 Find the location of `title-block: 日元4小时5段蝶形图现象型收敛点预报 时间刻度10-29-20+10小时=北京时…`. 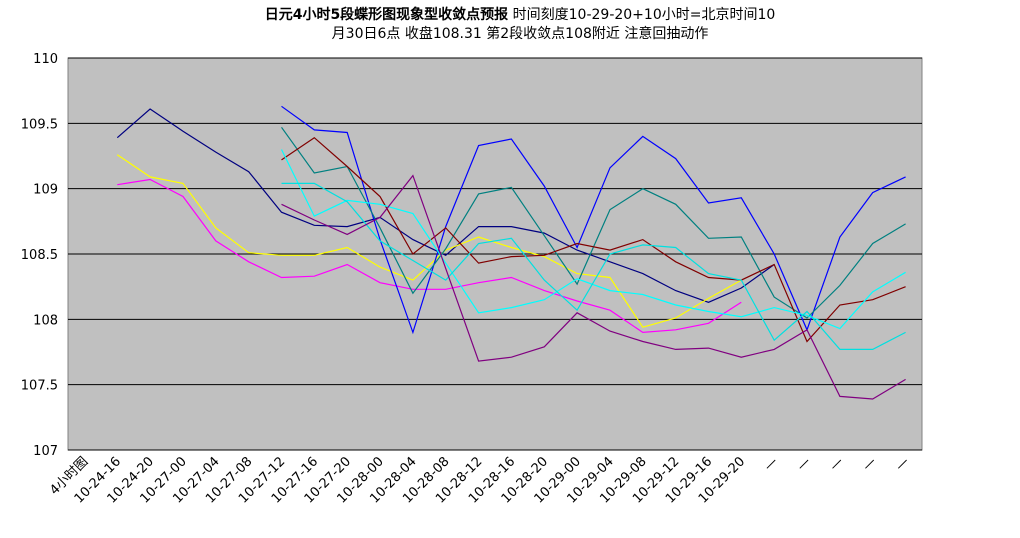

title-block: 日元4小时5段蝶形图现象型收敛点预报 时间刻度10-29-20+10小时=北京时… is located at coordinates (520, 25).